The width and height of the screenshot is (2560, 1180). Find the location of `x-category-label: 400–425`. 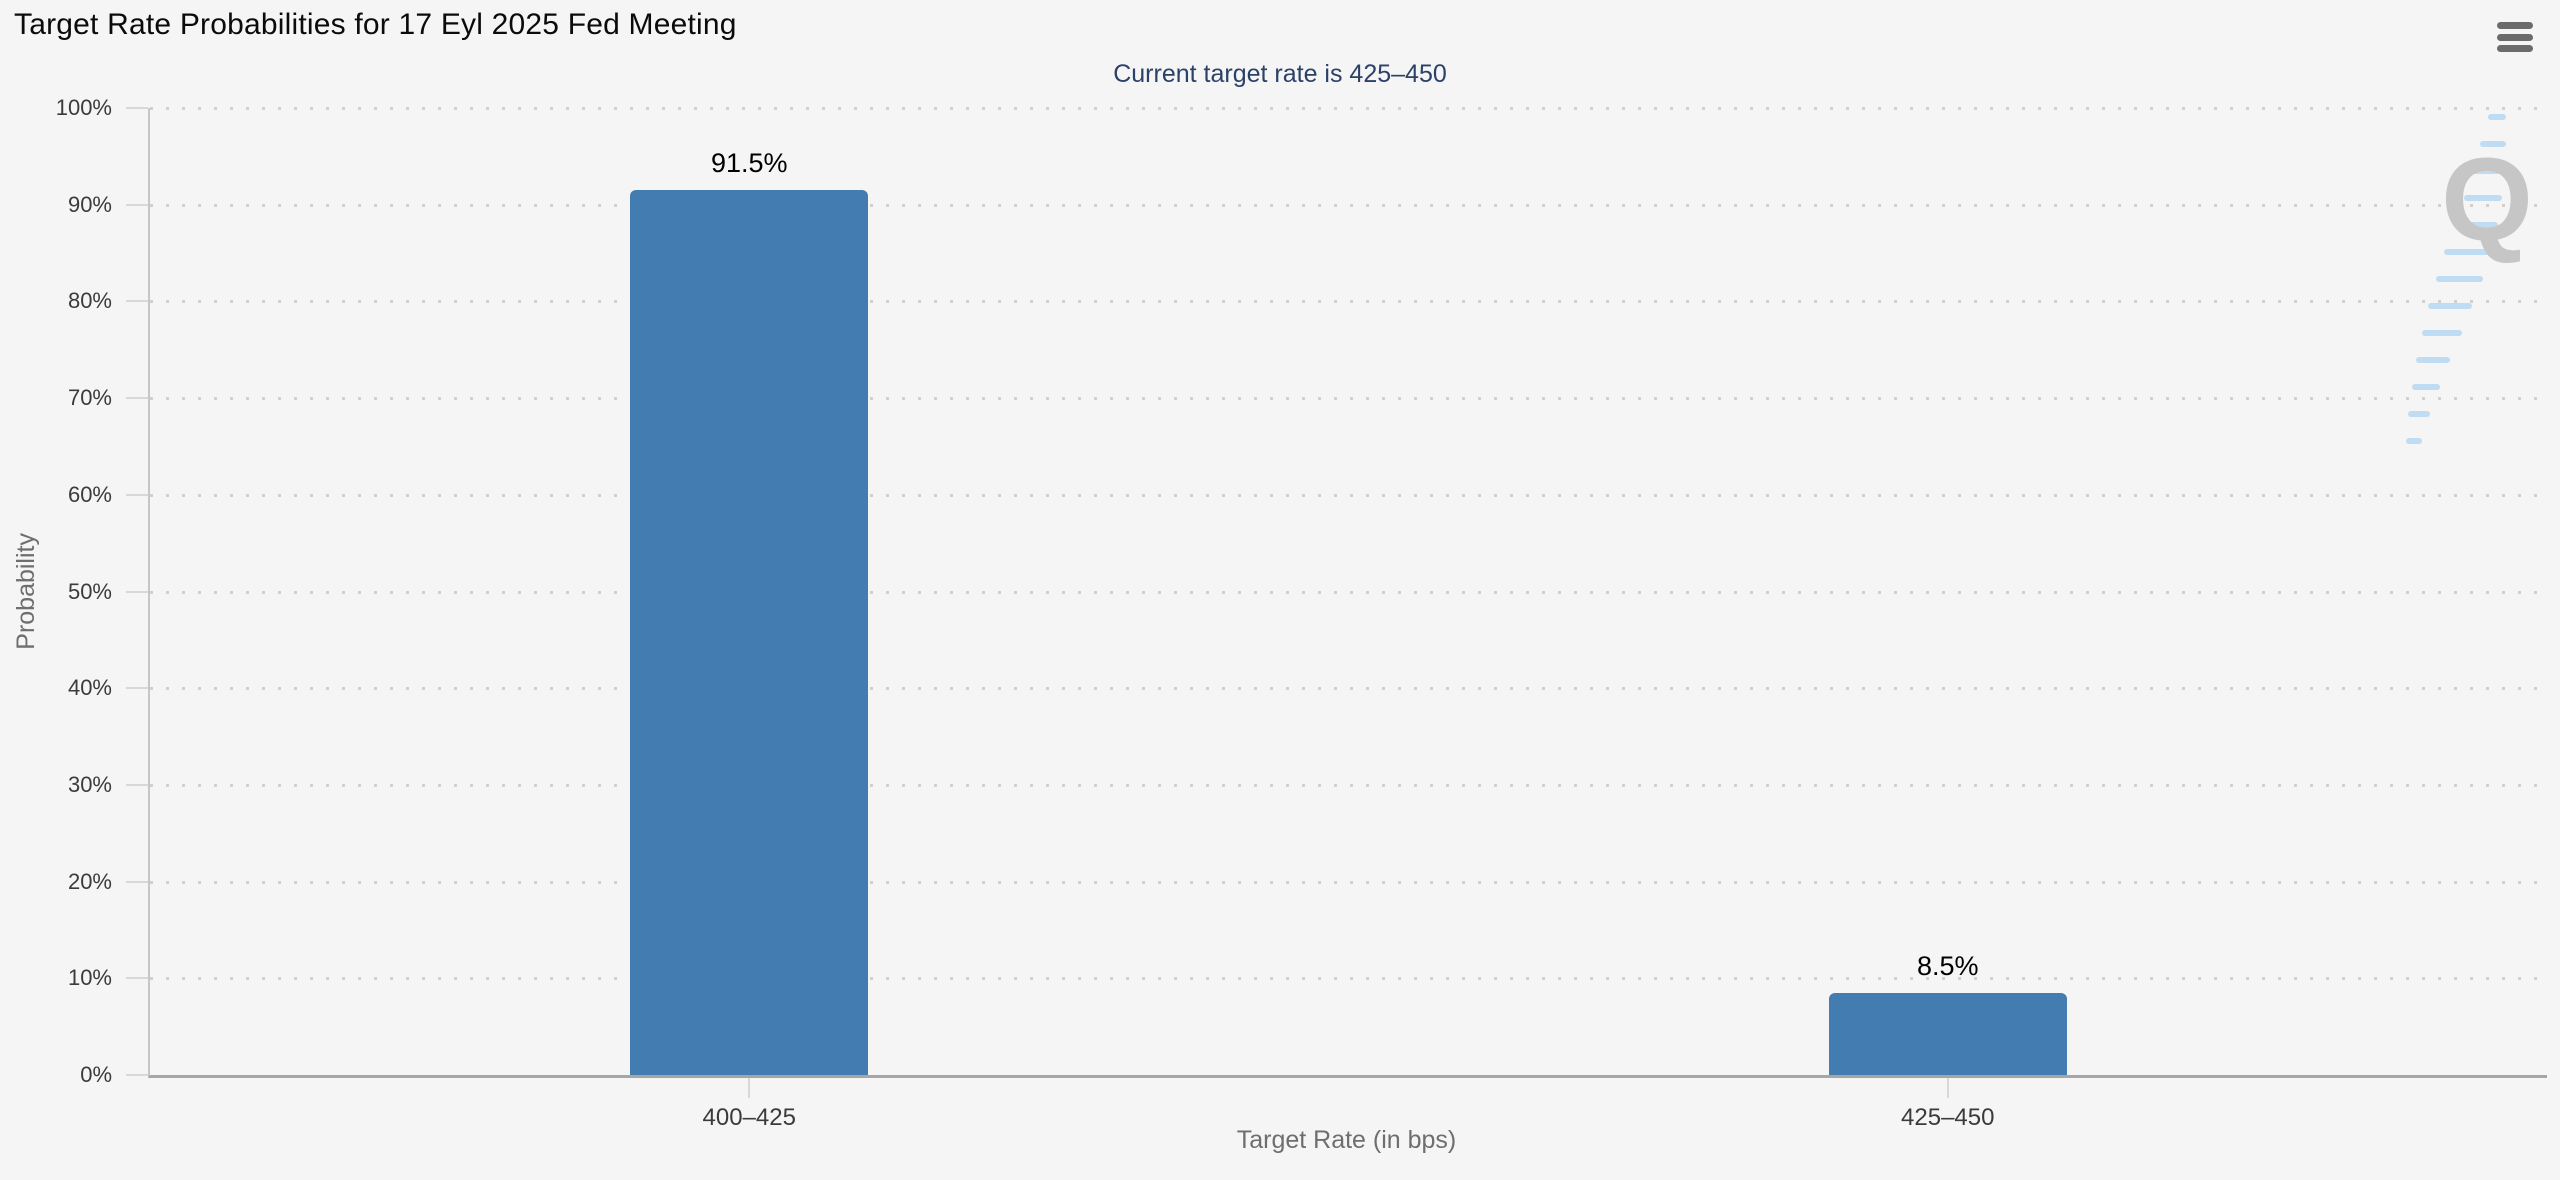

x-category-label: 400–425 is located at coordinates (749, 1117).